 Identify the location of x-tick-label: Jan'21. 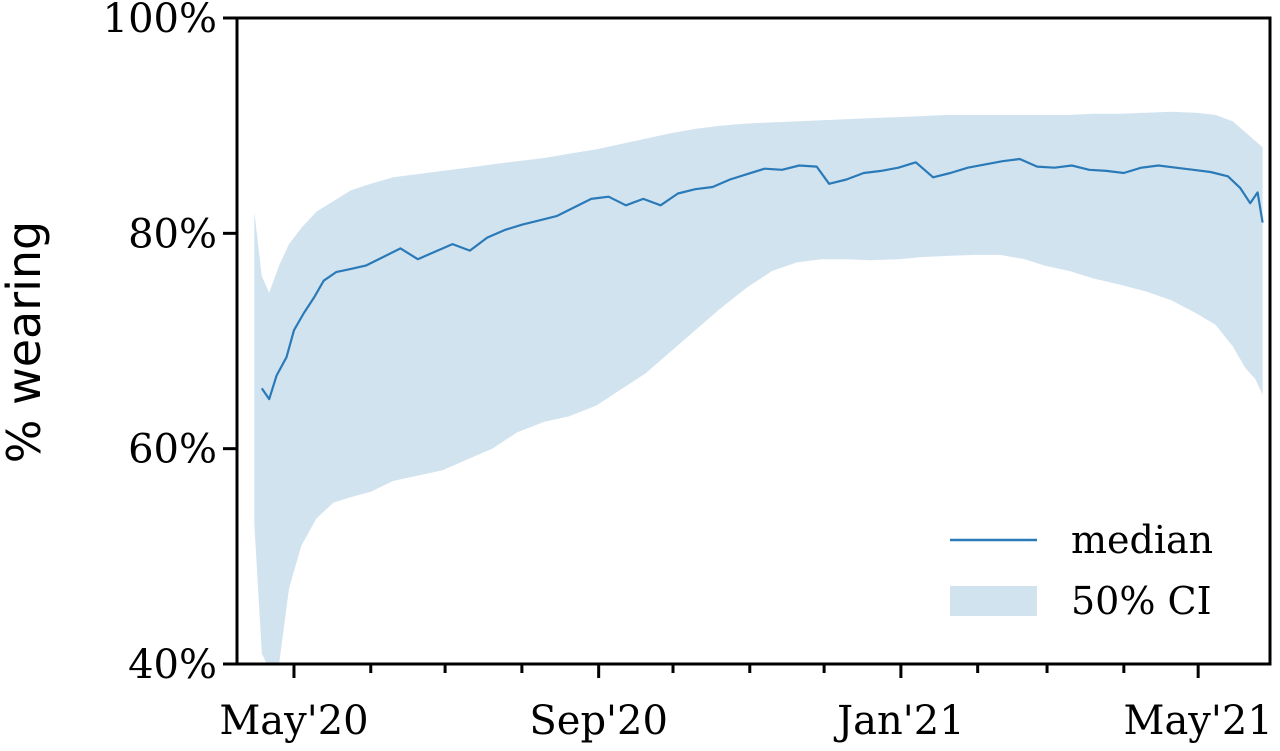
(899, 721).